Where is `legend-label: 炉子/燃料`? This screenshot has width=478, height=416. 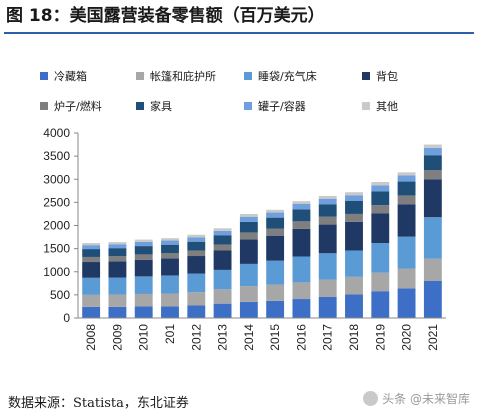 legend-label: 炉子/燃料 is located at coordinates (78, 106).